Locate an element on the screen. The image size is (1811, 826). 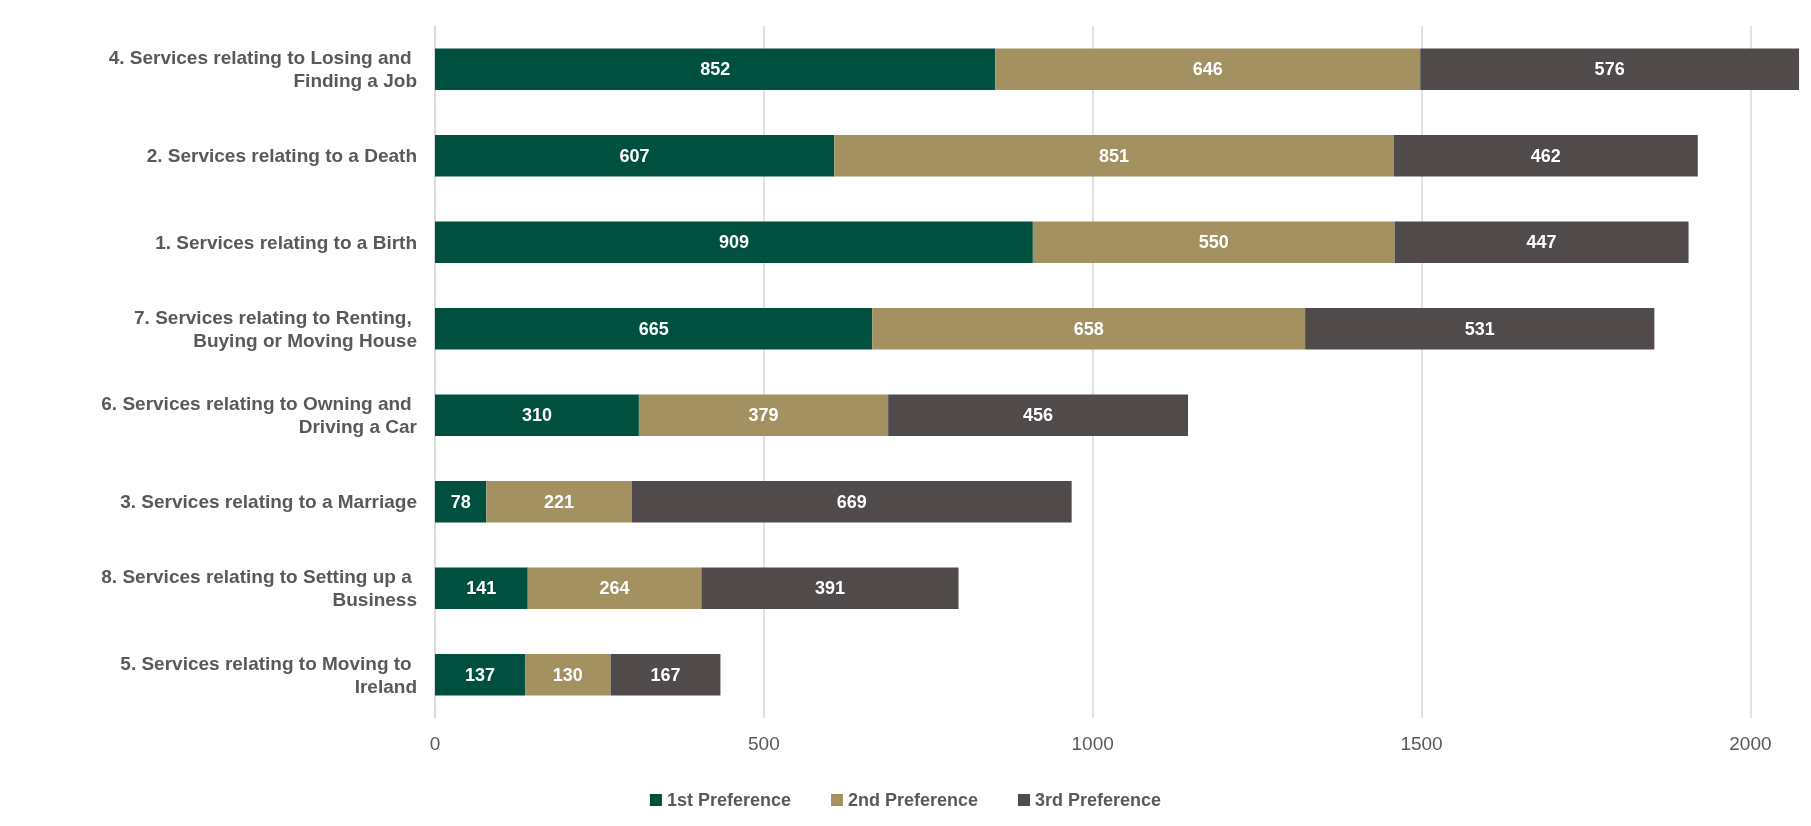
data-label: 909 is located at coordinates (733, 242).